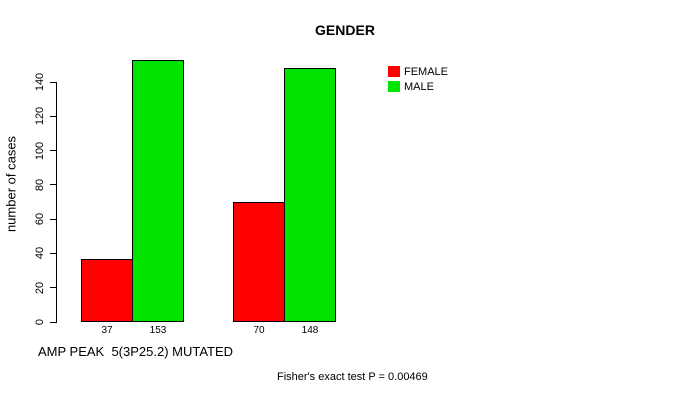 The image size is (690, 400). What do you see at coordinates (310, 330) in the screenshot?
I see `bar-value-label: 148` at bounding box center [310, 330].